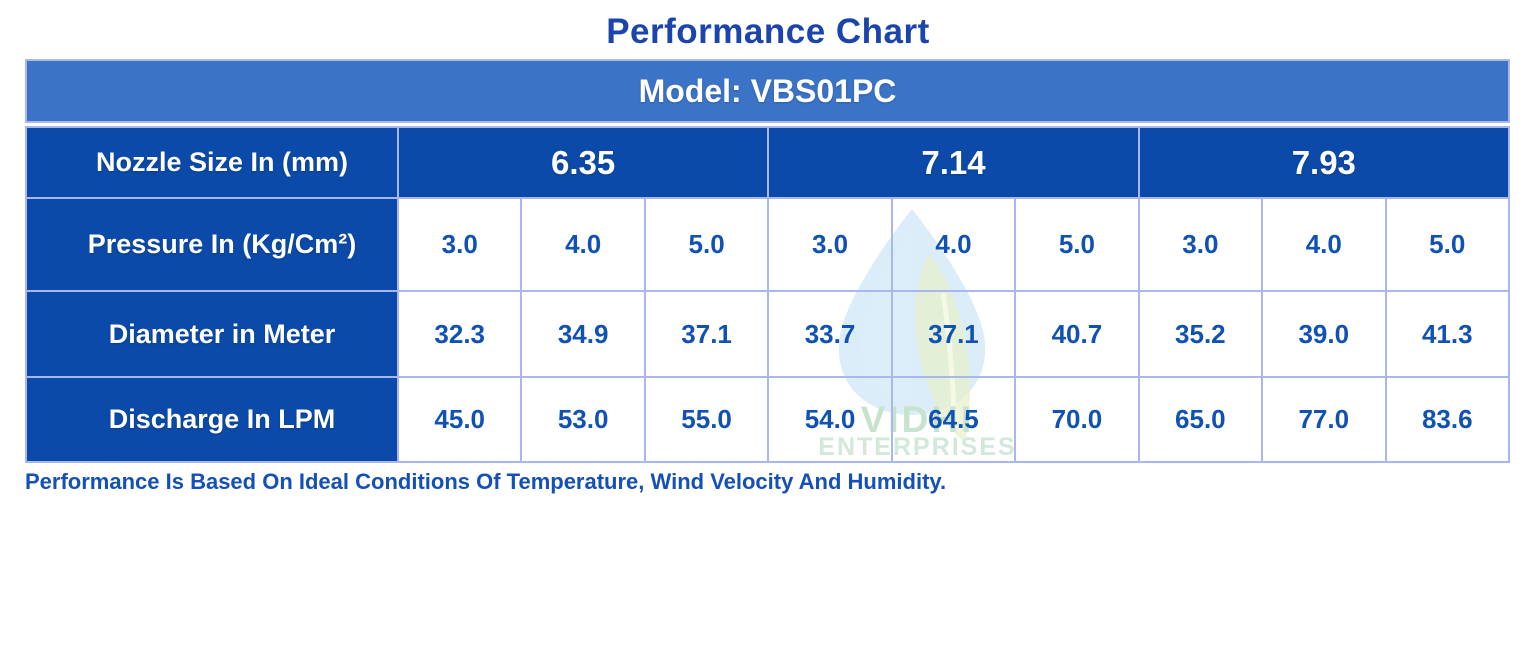  Describe the element at coordinates (459, 334) in the screenshot. I see `diameter-value-cell: 32.3` at that location.